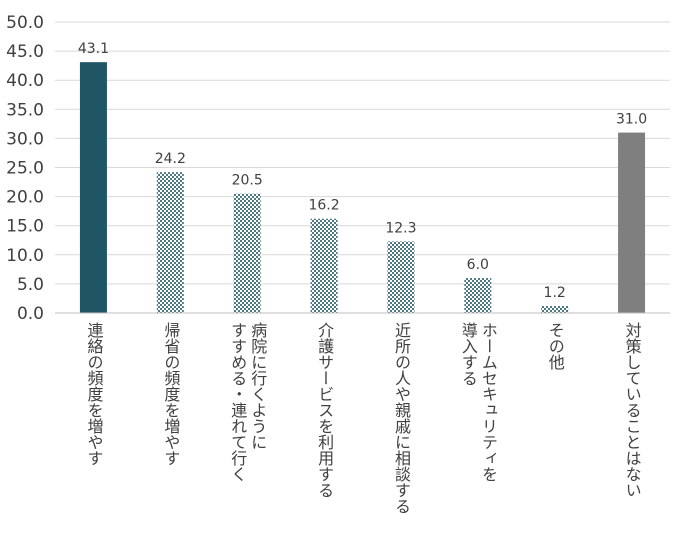 This screenshot has width=684, height=545. What do you see at coordinates (25, 52) in the screenshot?
I see `y-tick-label: 45.0` at bounding box center [25, 52].